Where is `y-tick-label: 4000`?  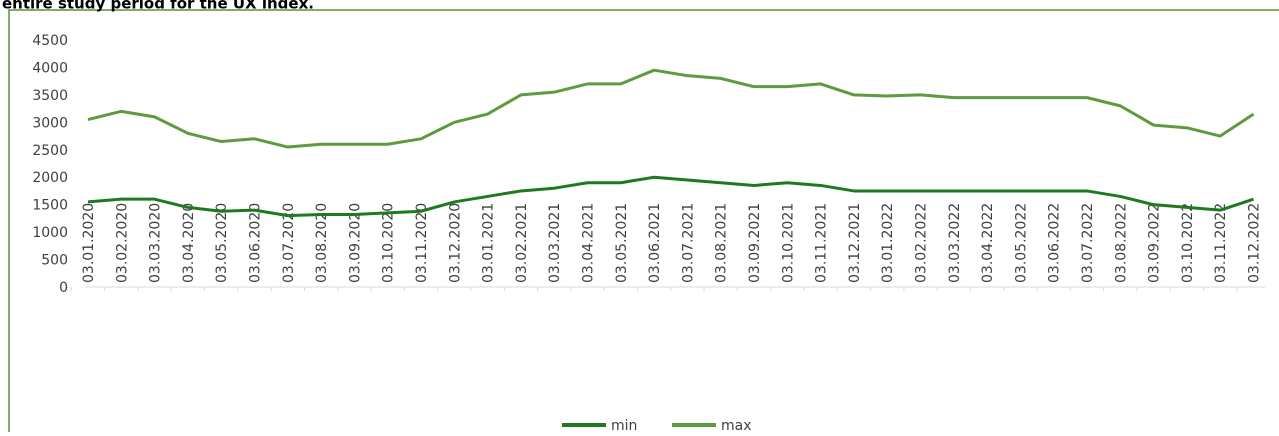
y-tick-label: 4000 is located at coordinates (50, 68).